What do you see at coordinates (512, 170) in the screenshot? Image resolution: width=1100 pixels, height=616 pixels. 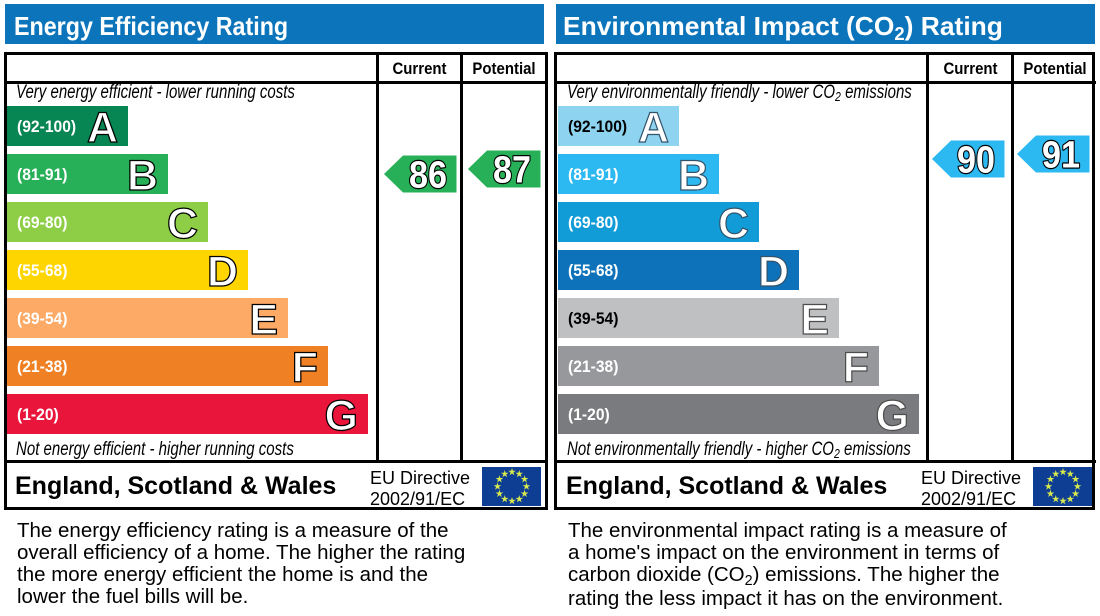 I see `svg-text: 87` at bounding box center [512, 170].